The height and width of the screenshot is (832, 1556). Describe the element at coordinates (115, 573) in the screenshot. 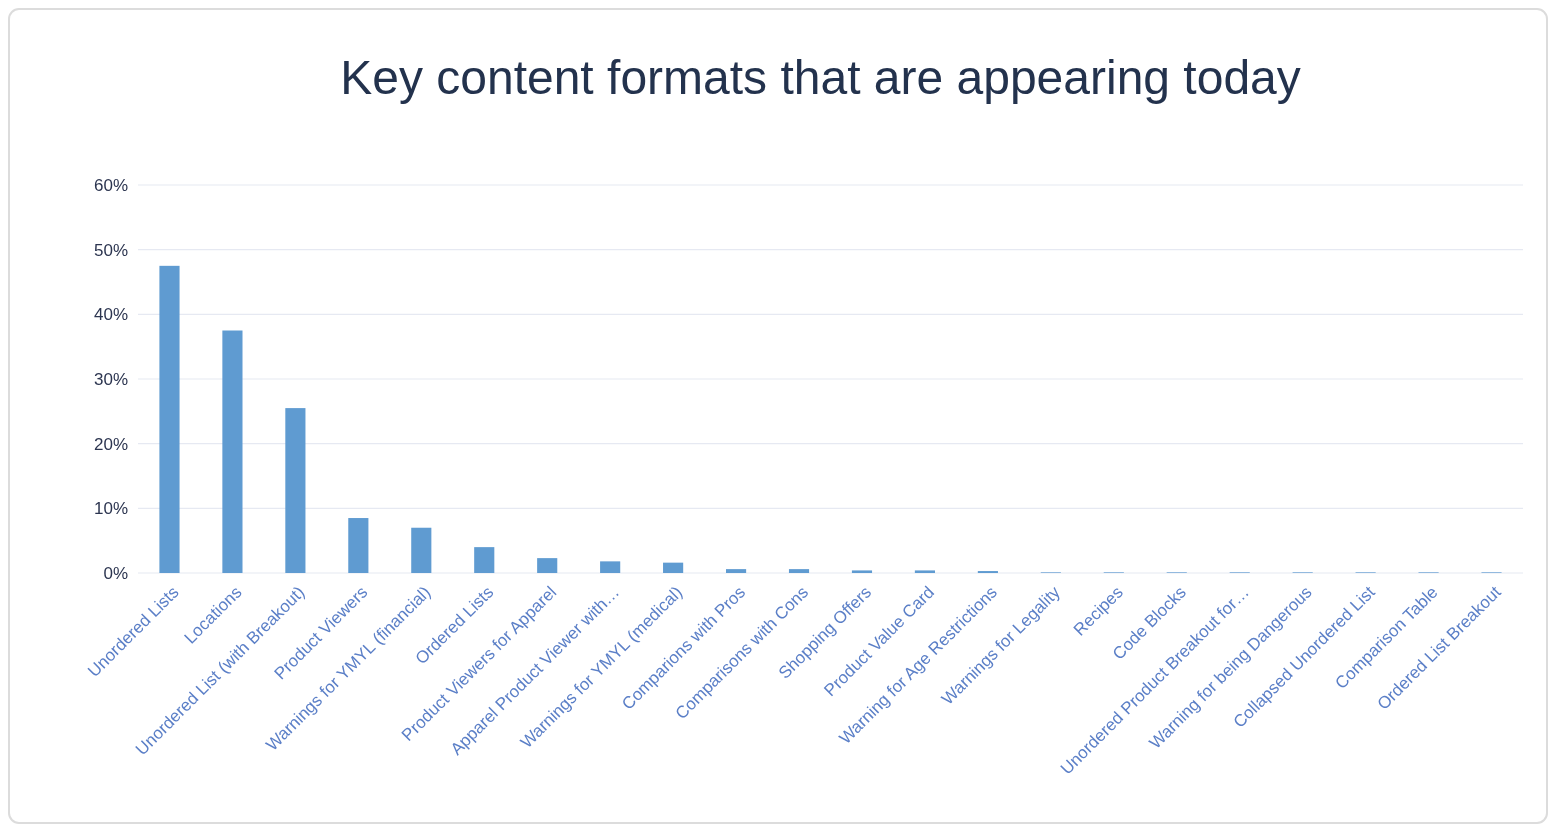

I see `y-tick-label: 0%` at that location.